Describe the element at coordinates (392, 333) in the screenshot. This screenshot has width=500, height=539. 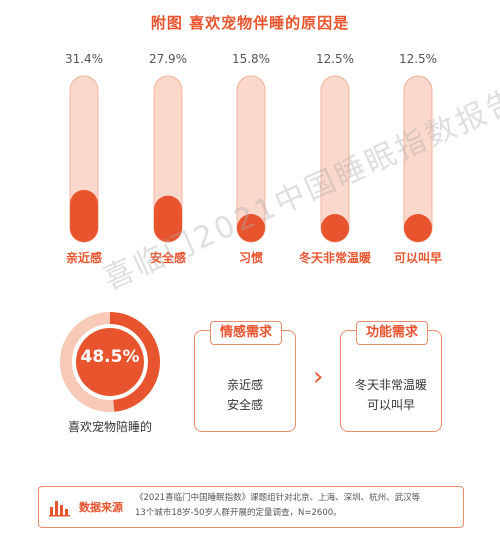
I see `functional-needs-title: 功能需求` at that location.